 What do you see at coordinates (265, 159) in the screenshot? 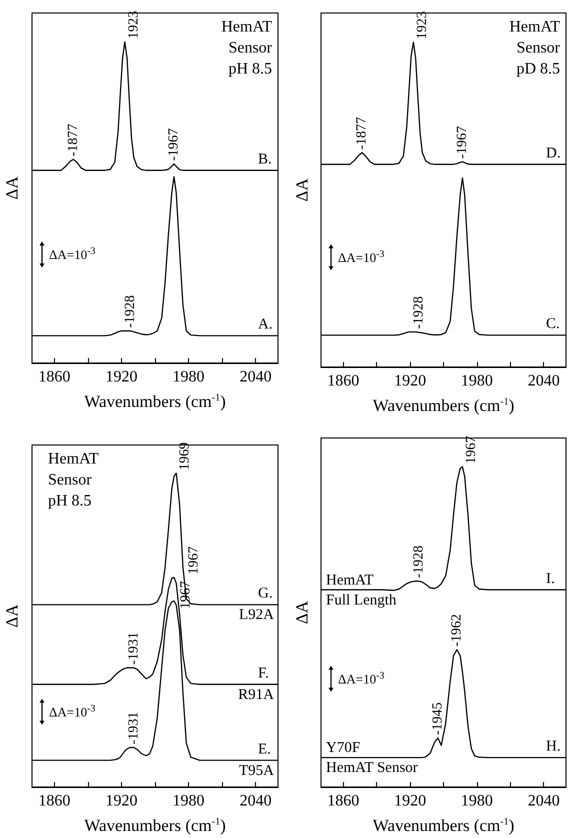
I see `series-label: B.` at bounding box center [265, 159].